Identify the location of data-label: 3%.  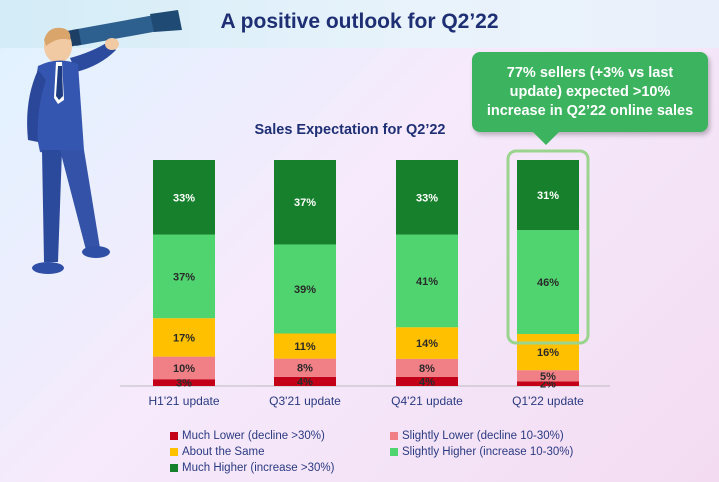
(184, 384).